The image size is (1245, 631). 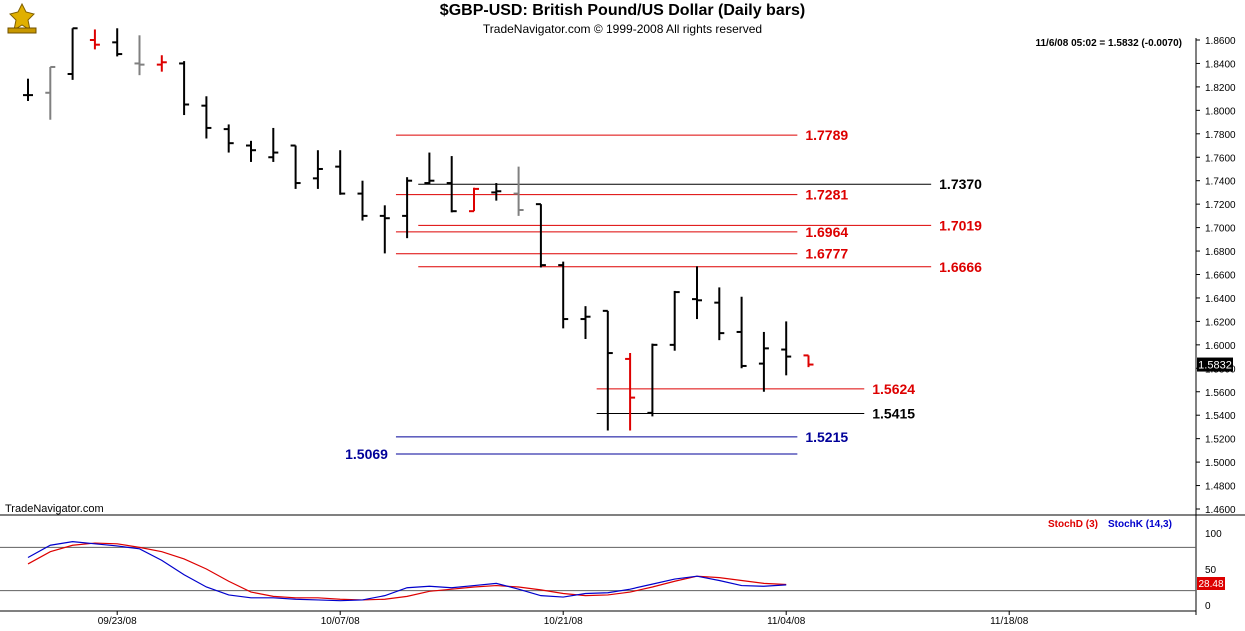 What do you see at coordinates (826, 135) in the screenshot?
I see `level-label: 1.7789` at bounding box center [826, 135].